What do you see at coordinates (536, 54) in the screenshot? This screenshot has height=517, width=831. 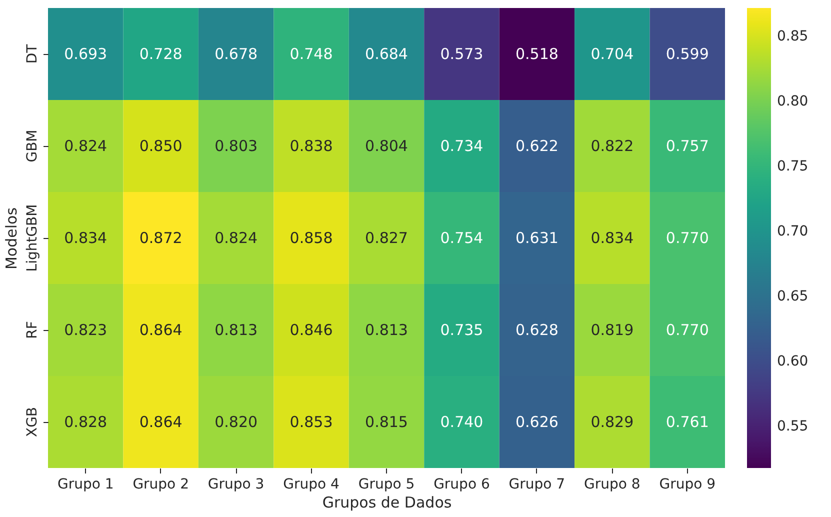 I see `data-label: 0.518` at bounding box center [536, 54].